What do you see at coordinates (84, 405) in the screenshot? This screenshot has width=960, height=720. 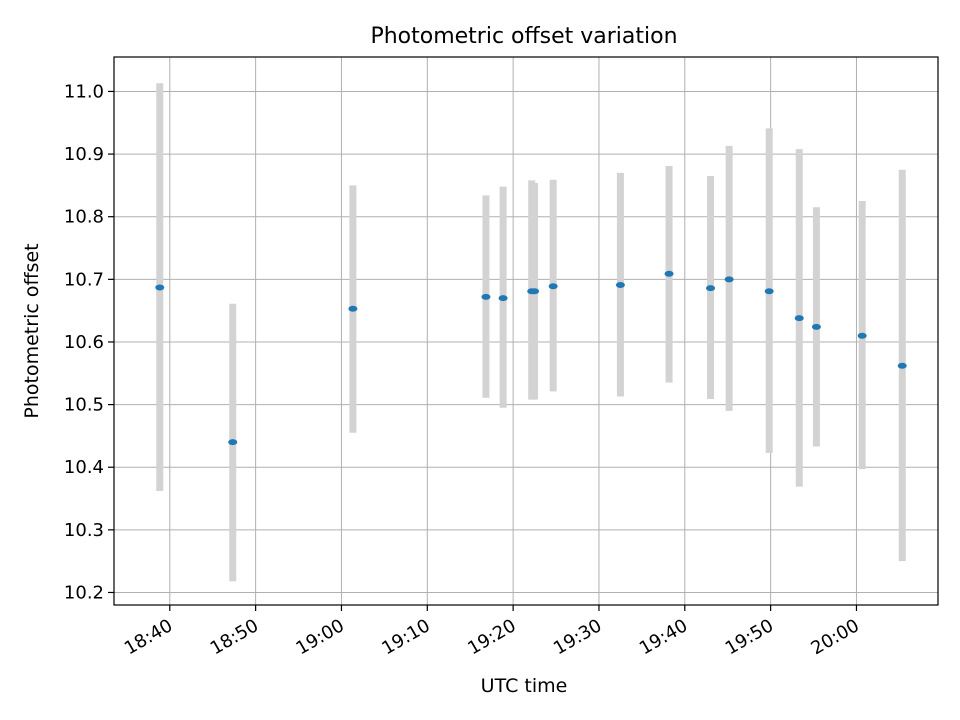 I see `y-tick-label: 10.5` at bounding box center [84, 405].